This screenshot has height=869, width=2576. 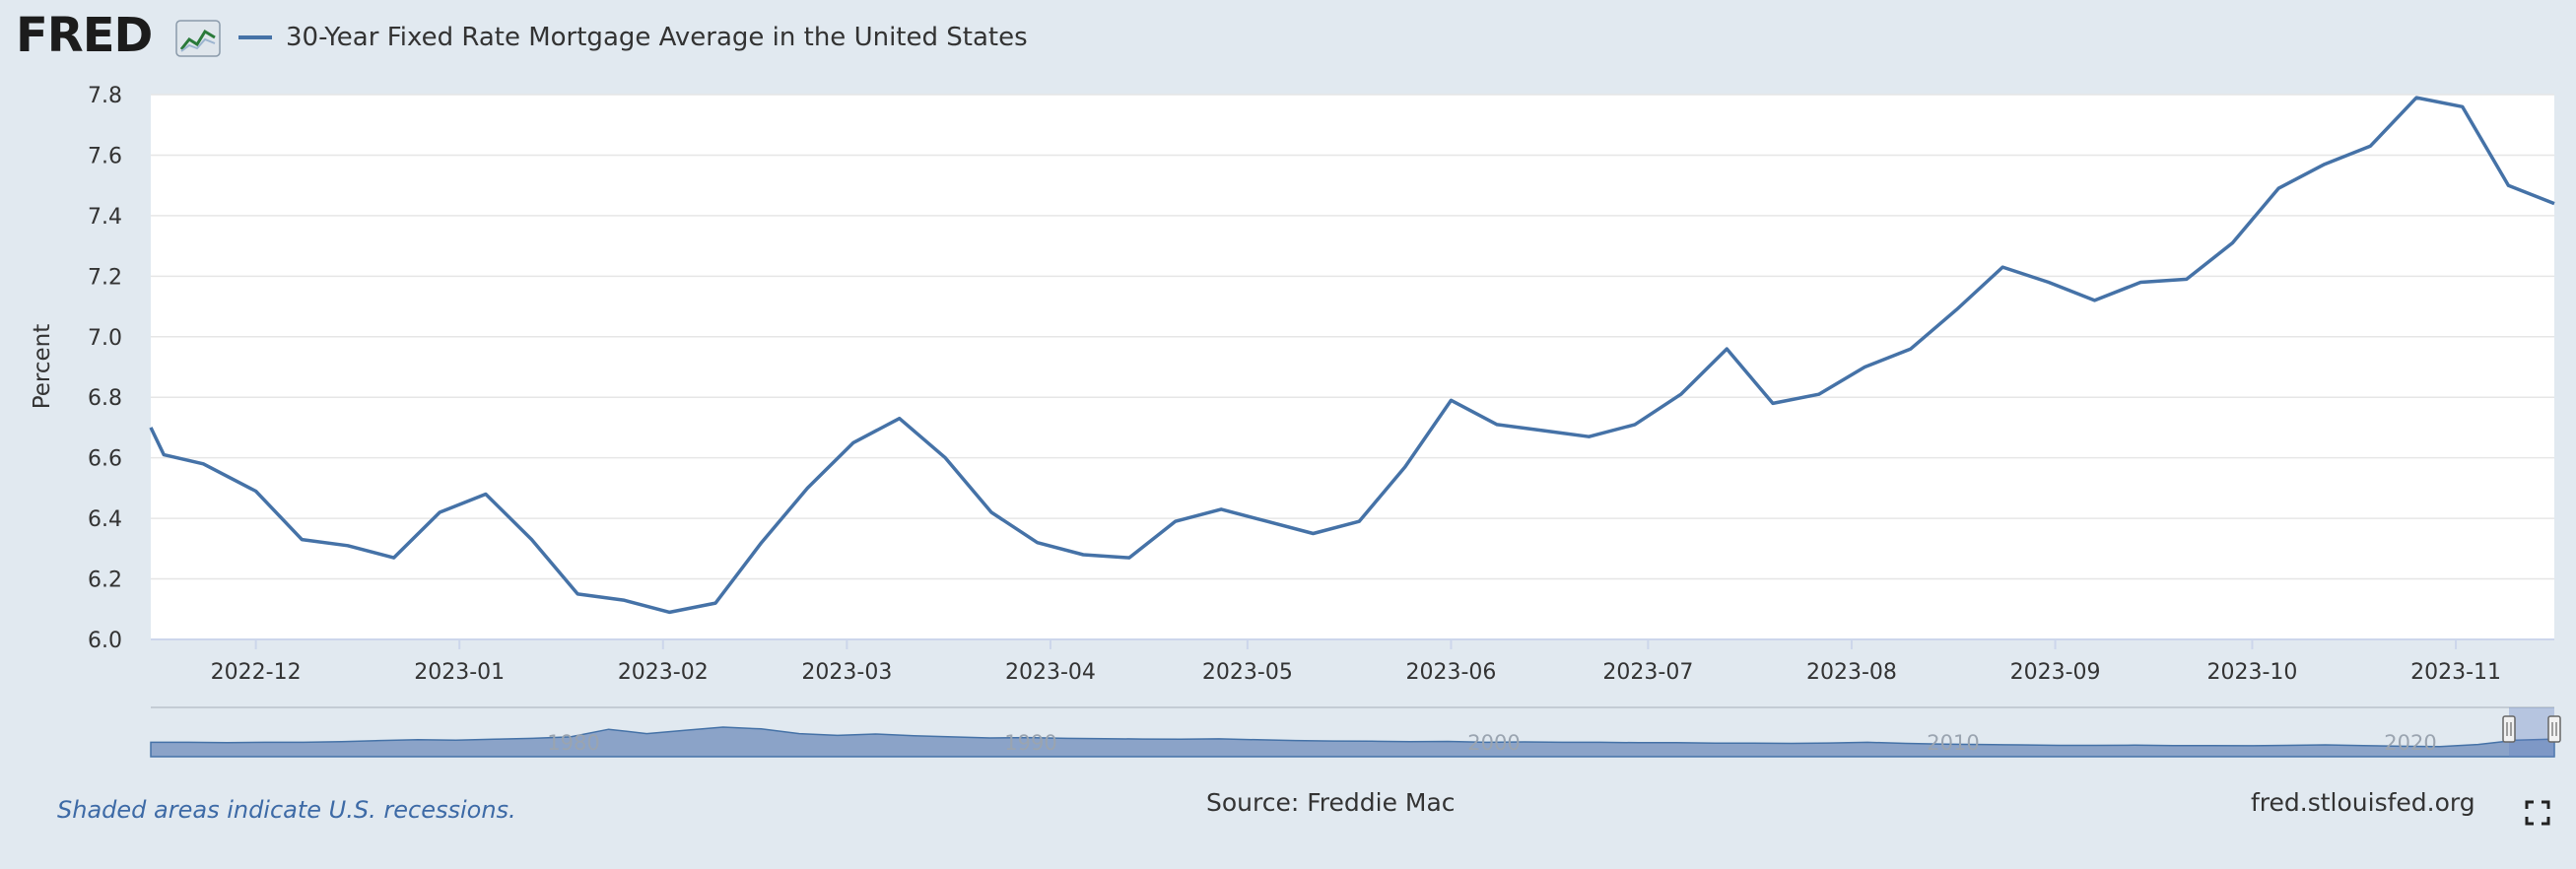 What do you see at coordinates (1647, 672) in the screenshot?
I see `x-tick-label: 2023-07` at bounding box center [1647, 672].